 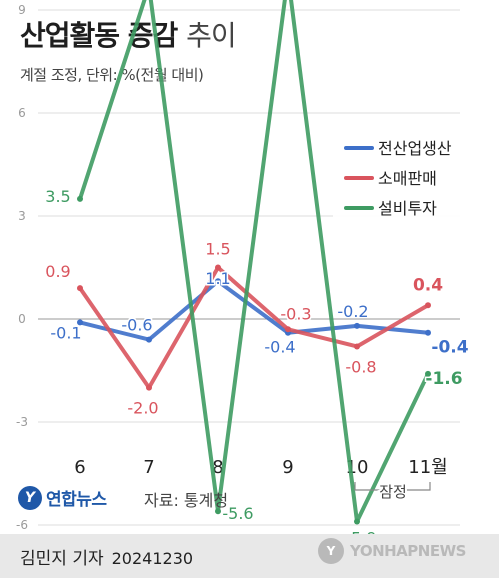 I want to click on x-tick-label: 11월, so click(x=427, y=467).